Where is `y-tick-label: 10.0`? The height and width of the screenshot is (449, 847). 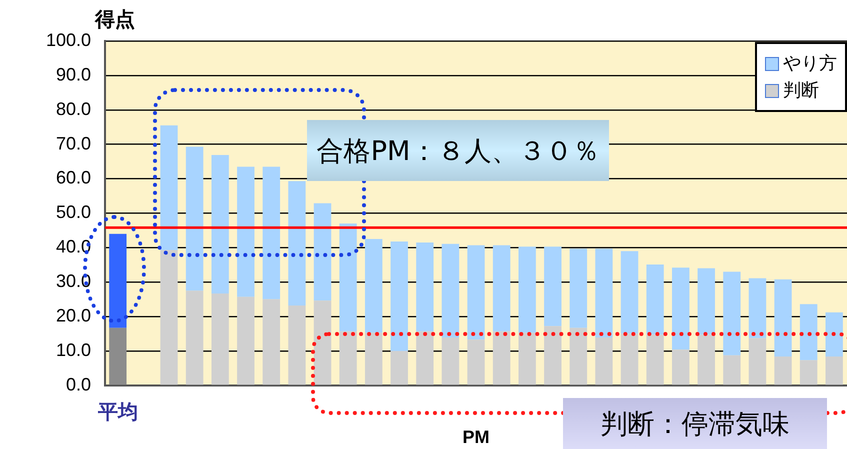
y-tick-label: 10.0 is located at coordinates (74, 350).